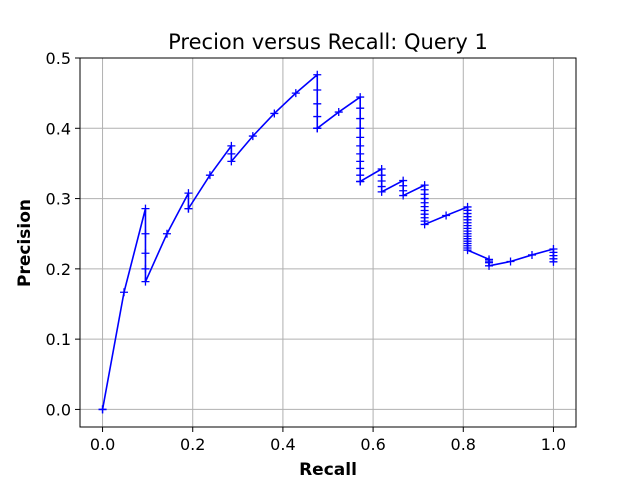 This screenshot has height=480, width=640. What do you see at coordinates (58, 269) in the screenshot?
I see `y-tick-label: 0.2` at bounding box center [58, 269].